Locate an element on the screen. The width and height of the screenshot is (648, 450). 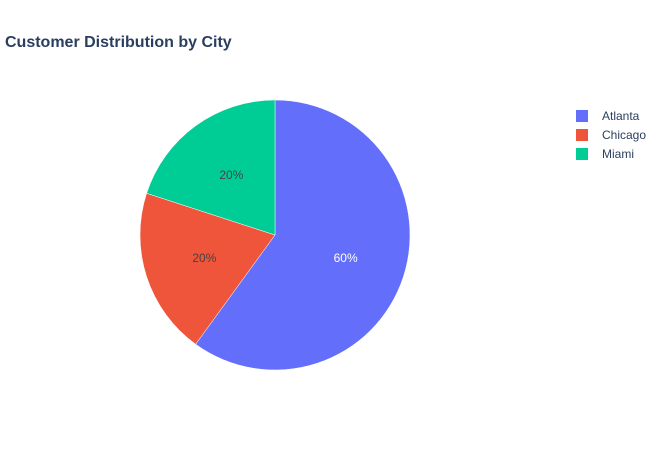
legend-label: Miami is located at coordinates (618, 153).